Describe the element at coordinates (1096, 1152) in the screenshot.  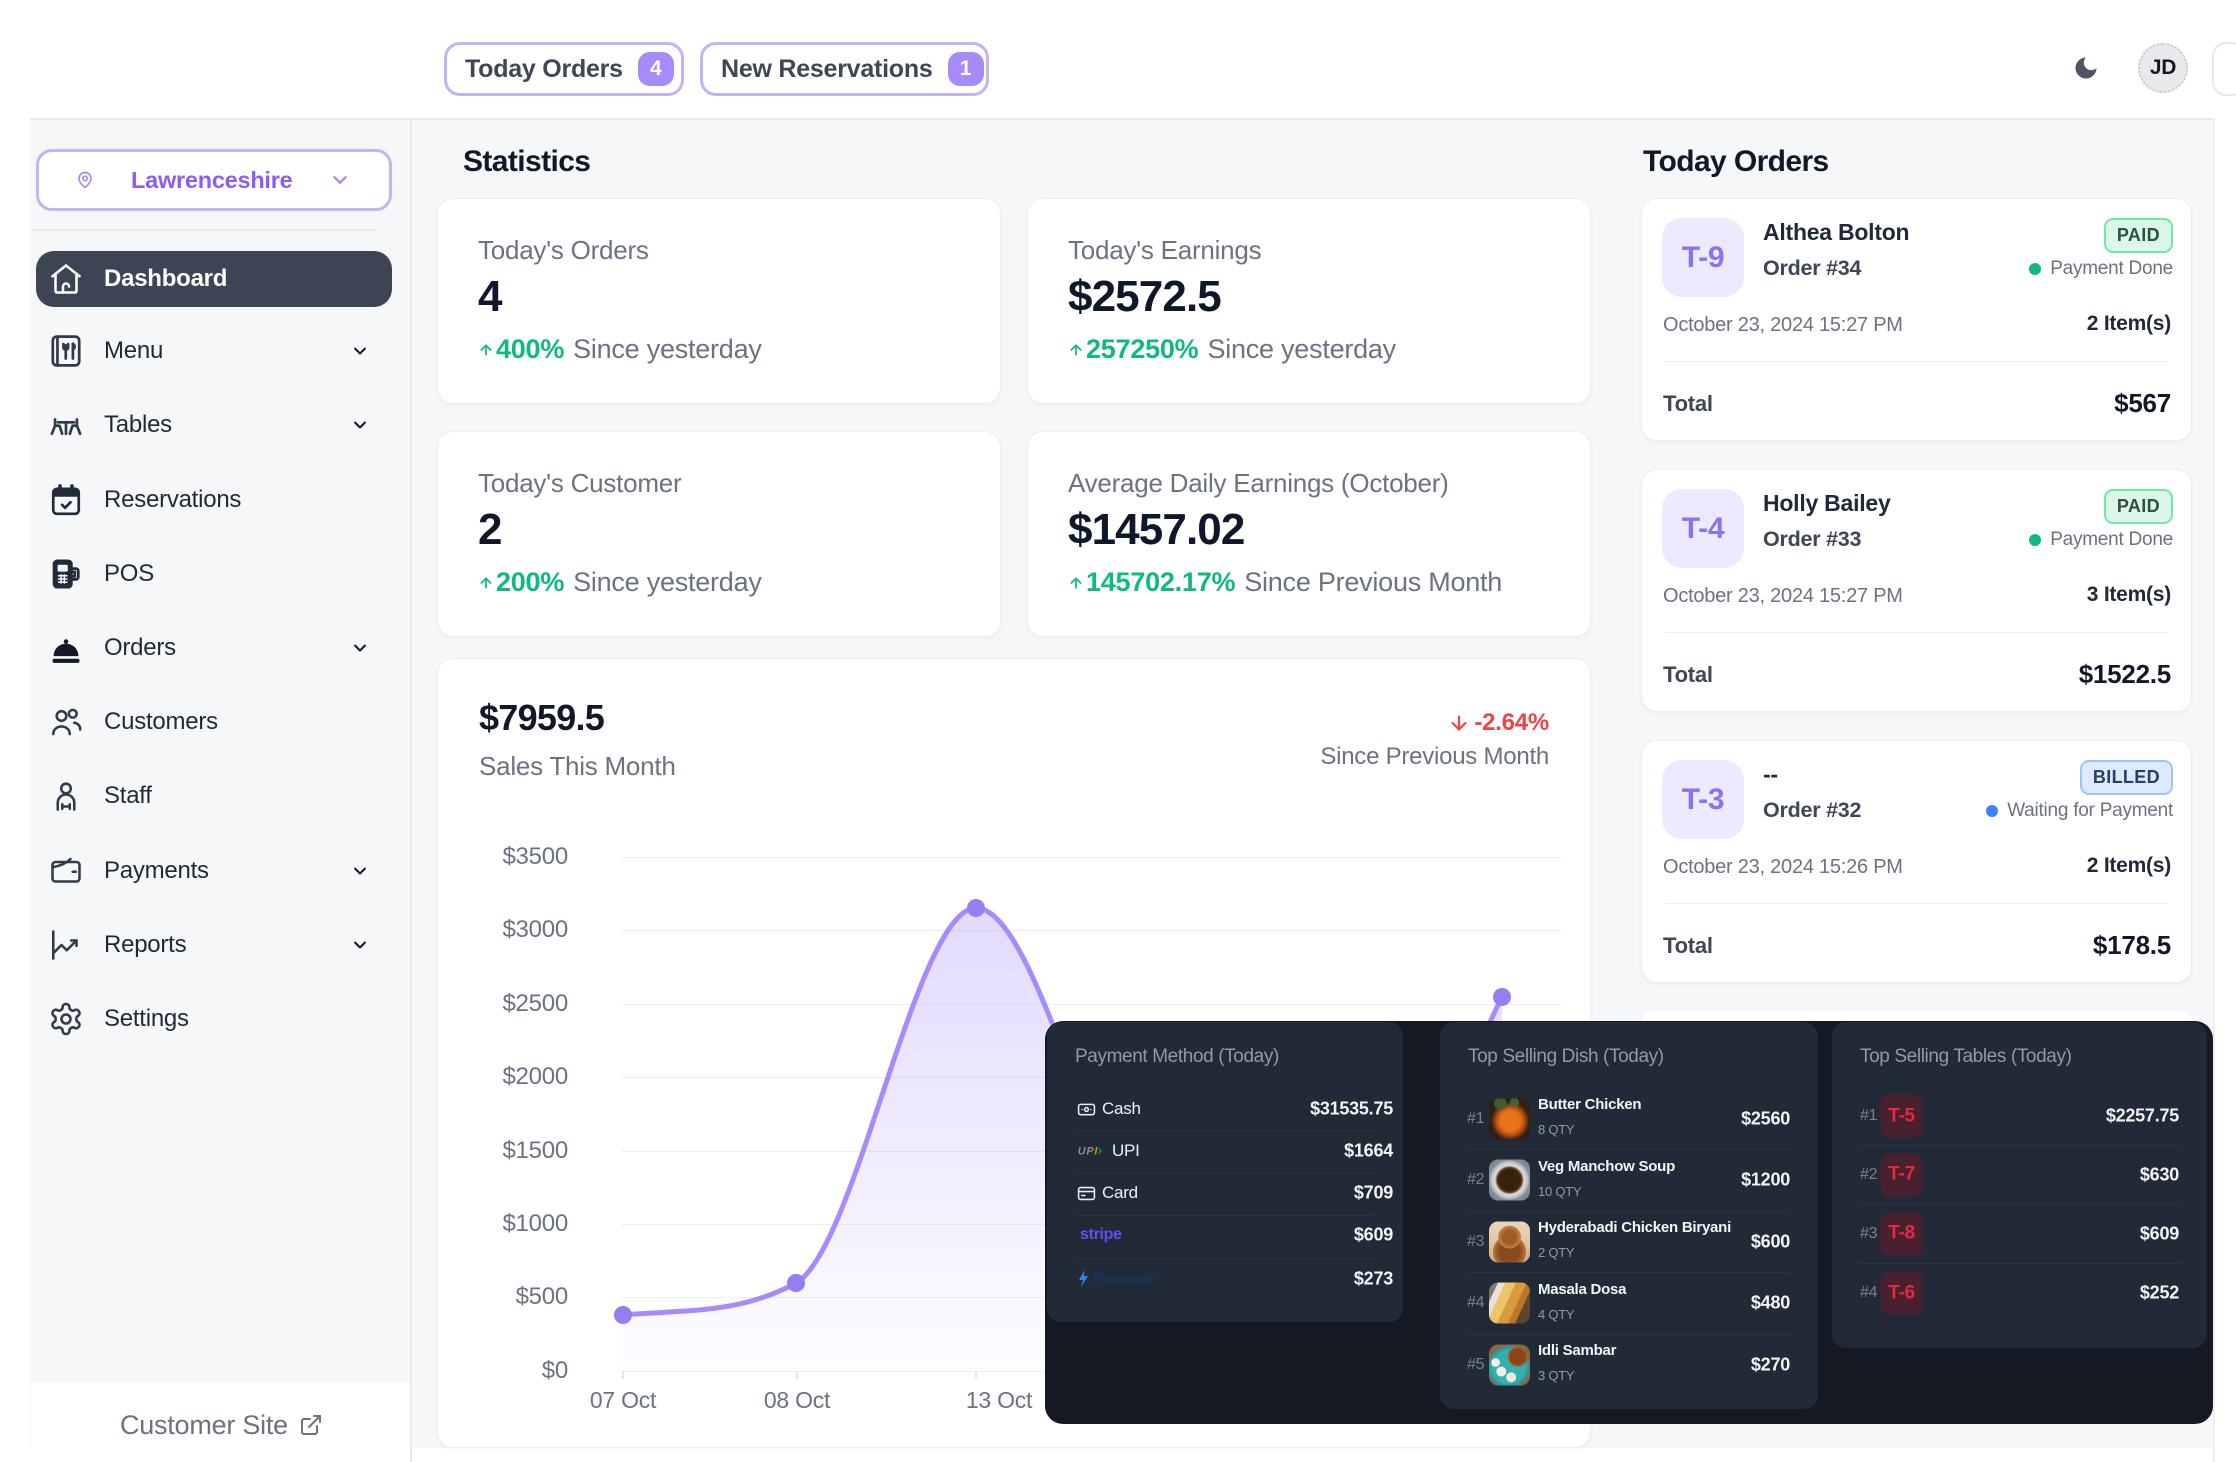
I see `svg-text: I` at that location.